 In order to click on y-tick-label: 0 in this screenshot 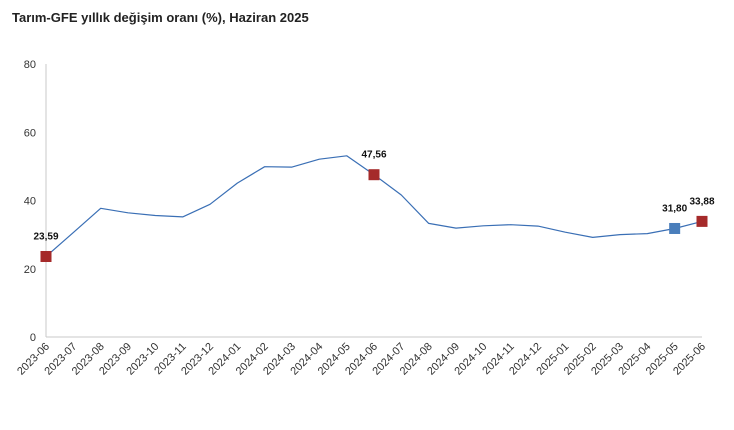, I will do `click(33, 338)`.